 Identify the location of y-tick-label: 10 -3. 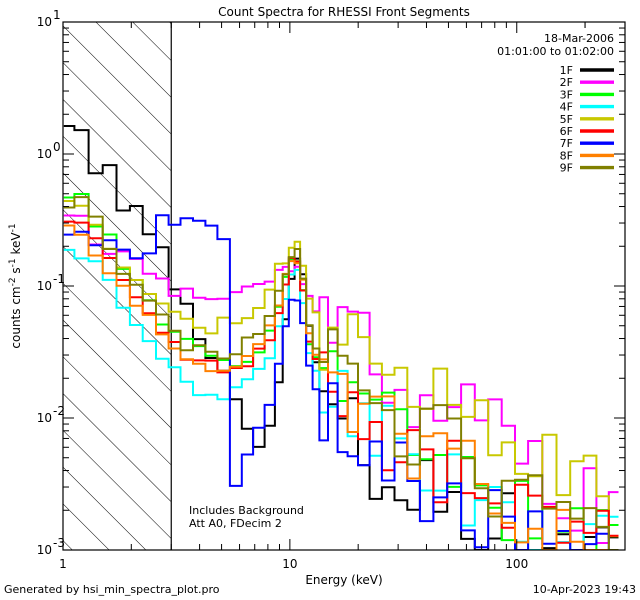
(51, 546).